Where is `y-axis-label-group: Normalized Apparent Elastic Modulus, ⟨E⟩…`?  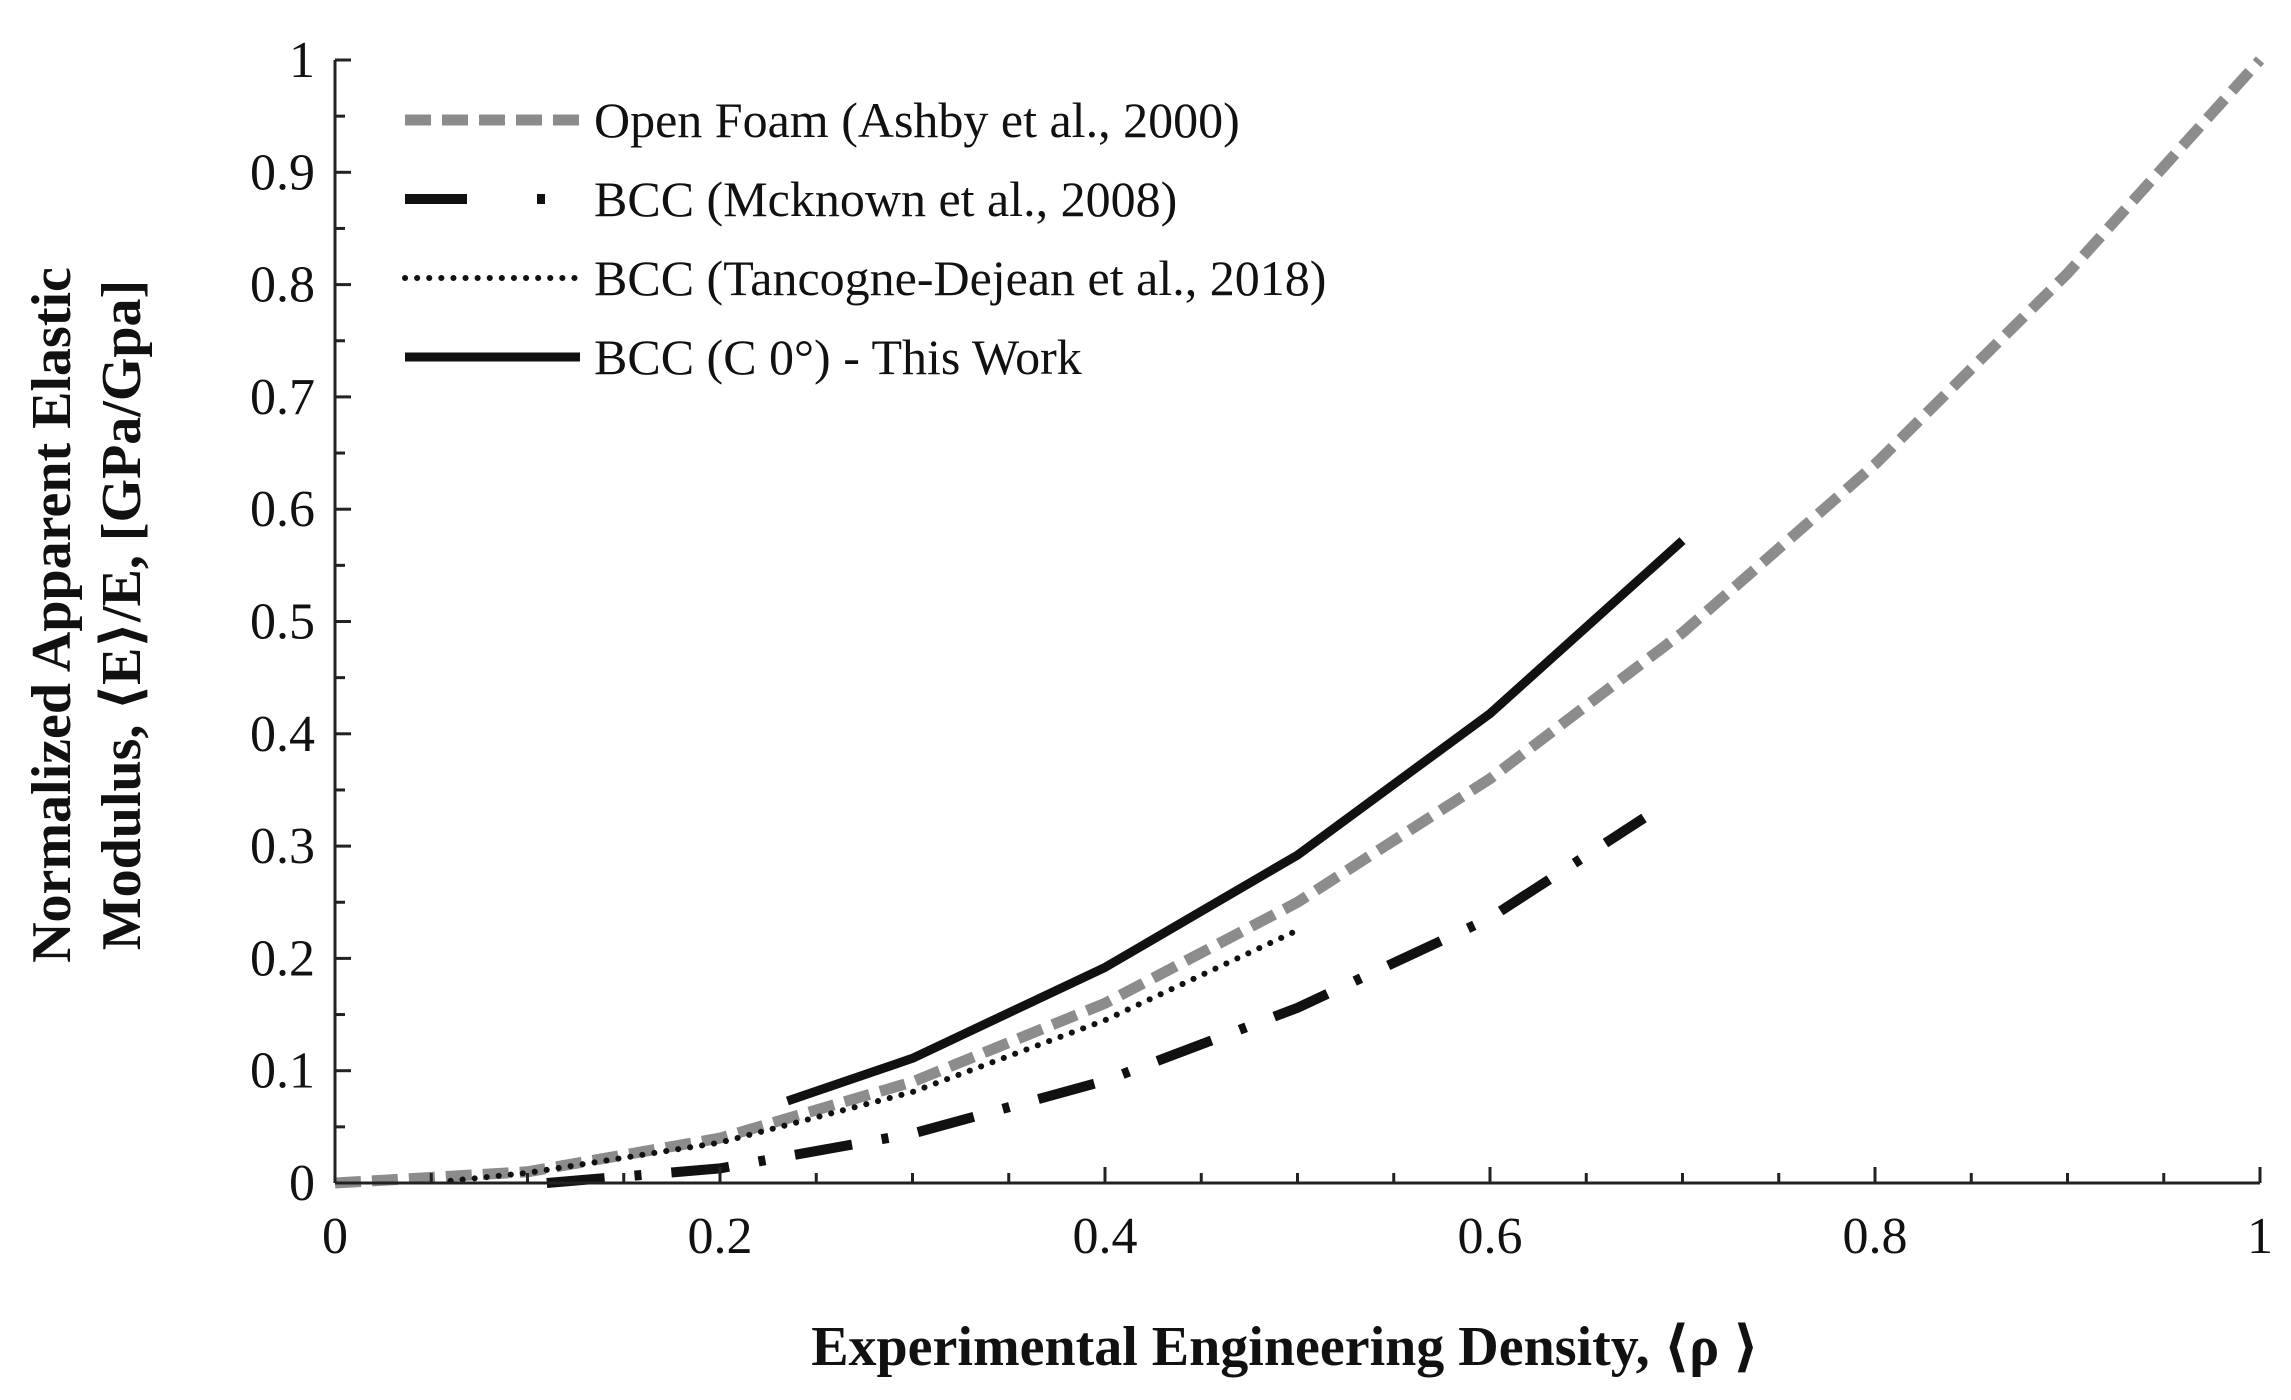 y-axis-label-group: Normalized Apparent Elastic Modulus, ⟨E⟩… is located at coordinates (87, 615).